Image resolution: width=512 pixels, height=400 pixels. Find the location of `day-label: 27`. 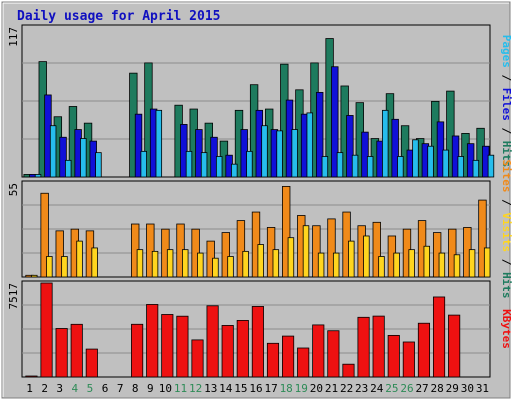

day-label: 27 is located at coordinates (421, 388).